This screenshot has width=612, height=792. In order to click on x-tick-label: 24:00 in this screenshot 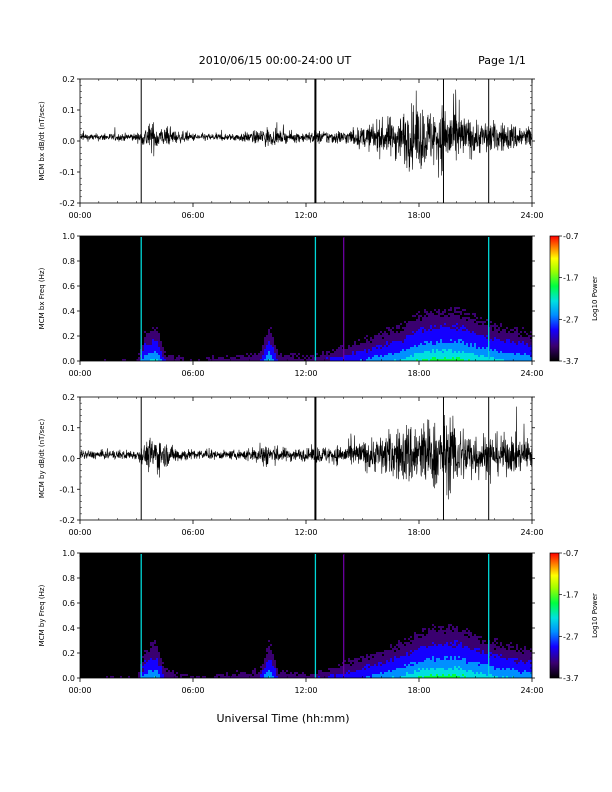, I will do `click(531, 532)`.